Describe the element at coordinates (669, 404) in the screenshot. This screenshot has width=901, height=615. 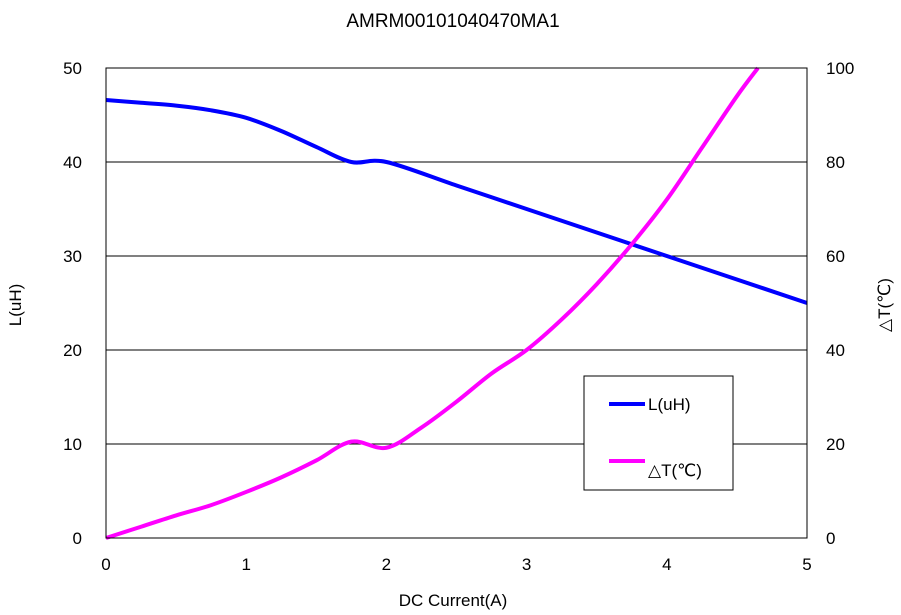
I see `legend-label-l: L(uH)` at that location.